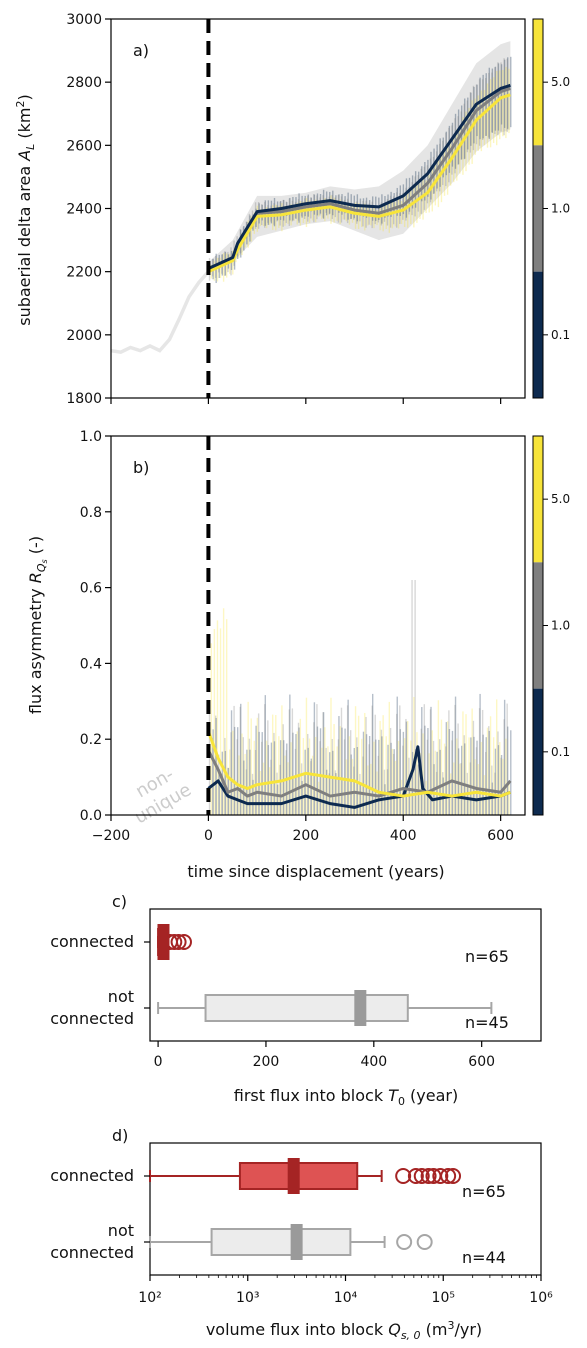 The width and height of the screenshot is (587, 1348). I want to click on y-axis-label-a: subaerial delta area AL (km2), so click(25, 210).